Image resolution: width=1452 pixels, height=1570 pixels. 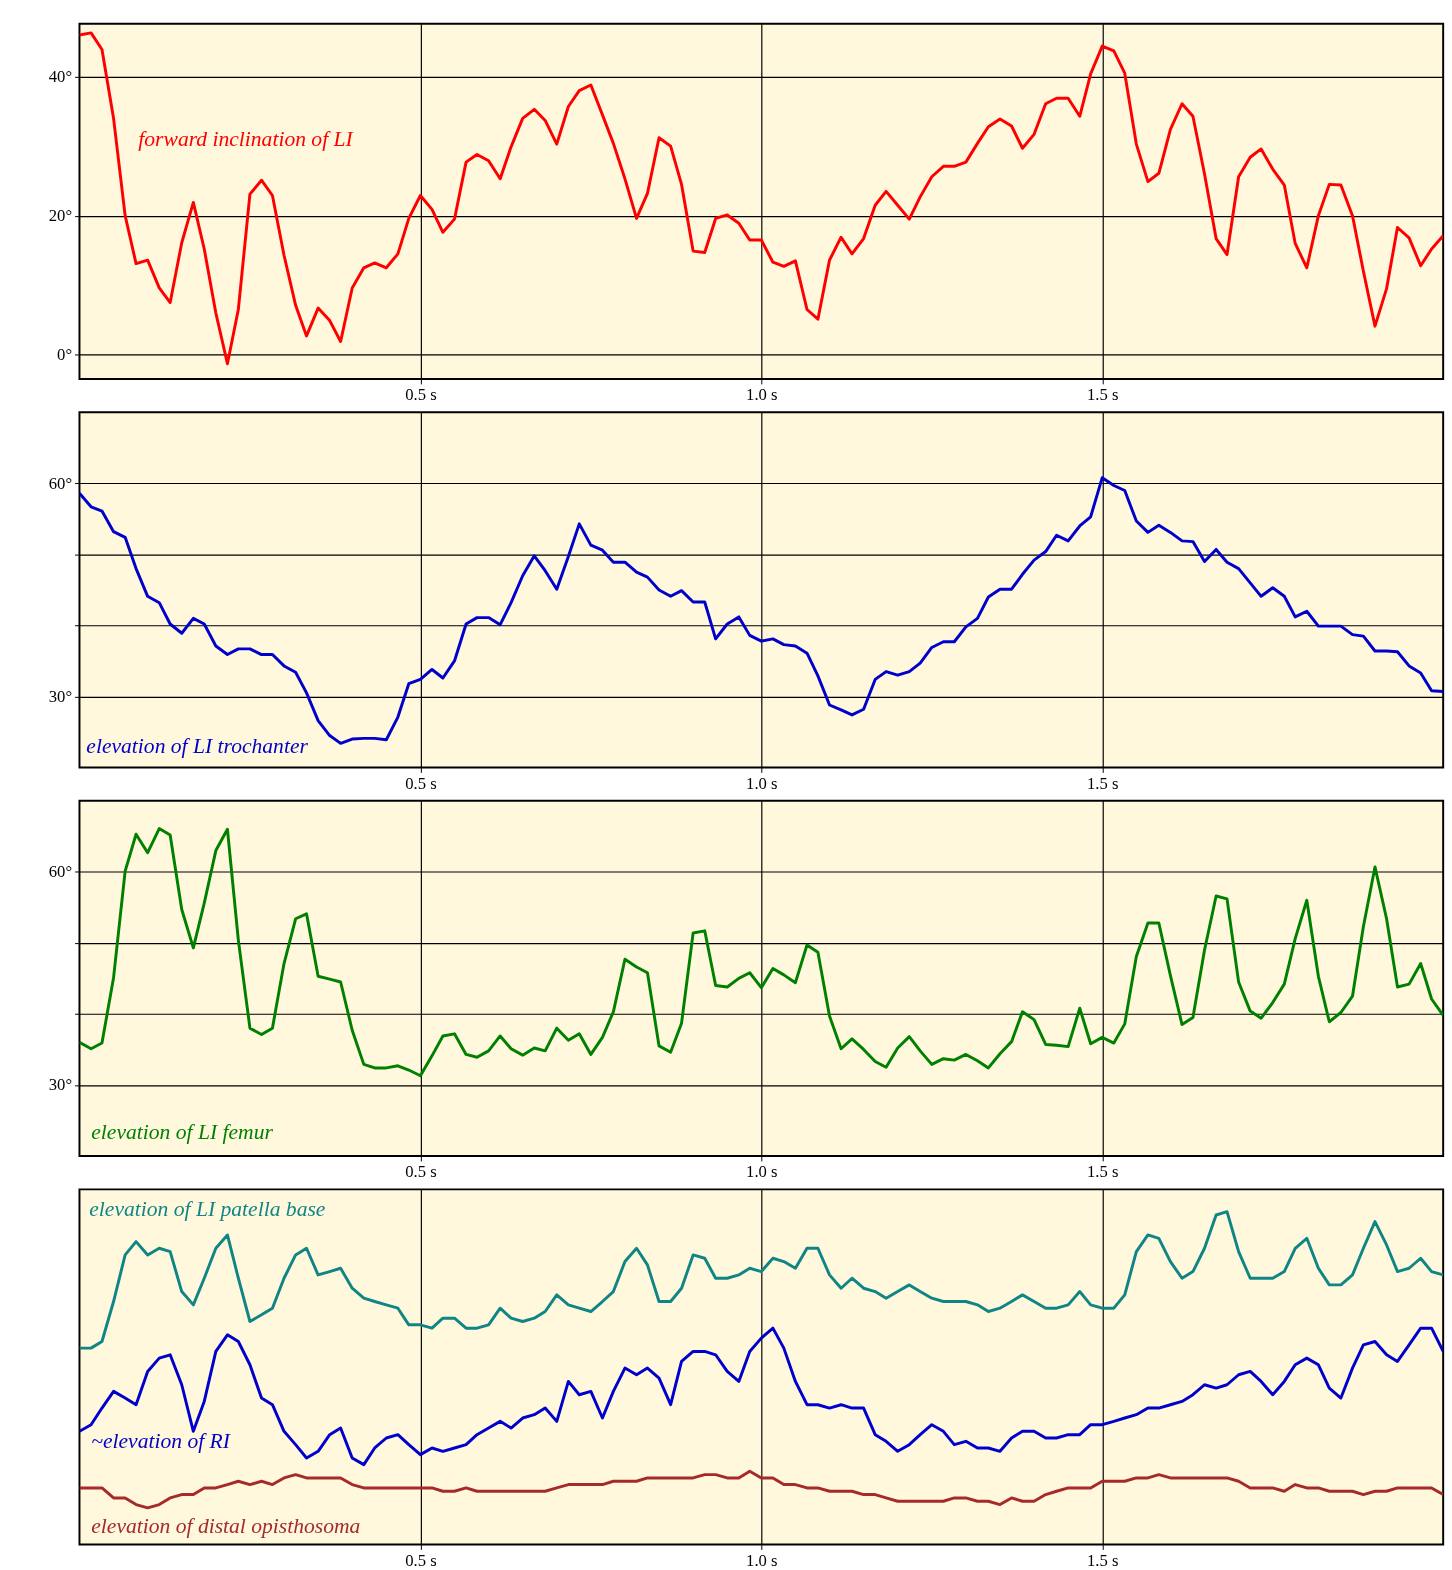 What do you see at coordinates (60, 77) in the screenshot?
I see `y-tick-label: 40°` at bounding box center [60, 77].